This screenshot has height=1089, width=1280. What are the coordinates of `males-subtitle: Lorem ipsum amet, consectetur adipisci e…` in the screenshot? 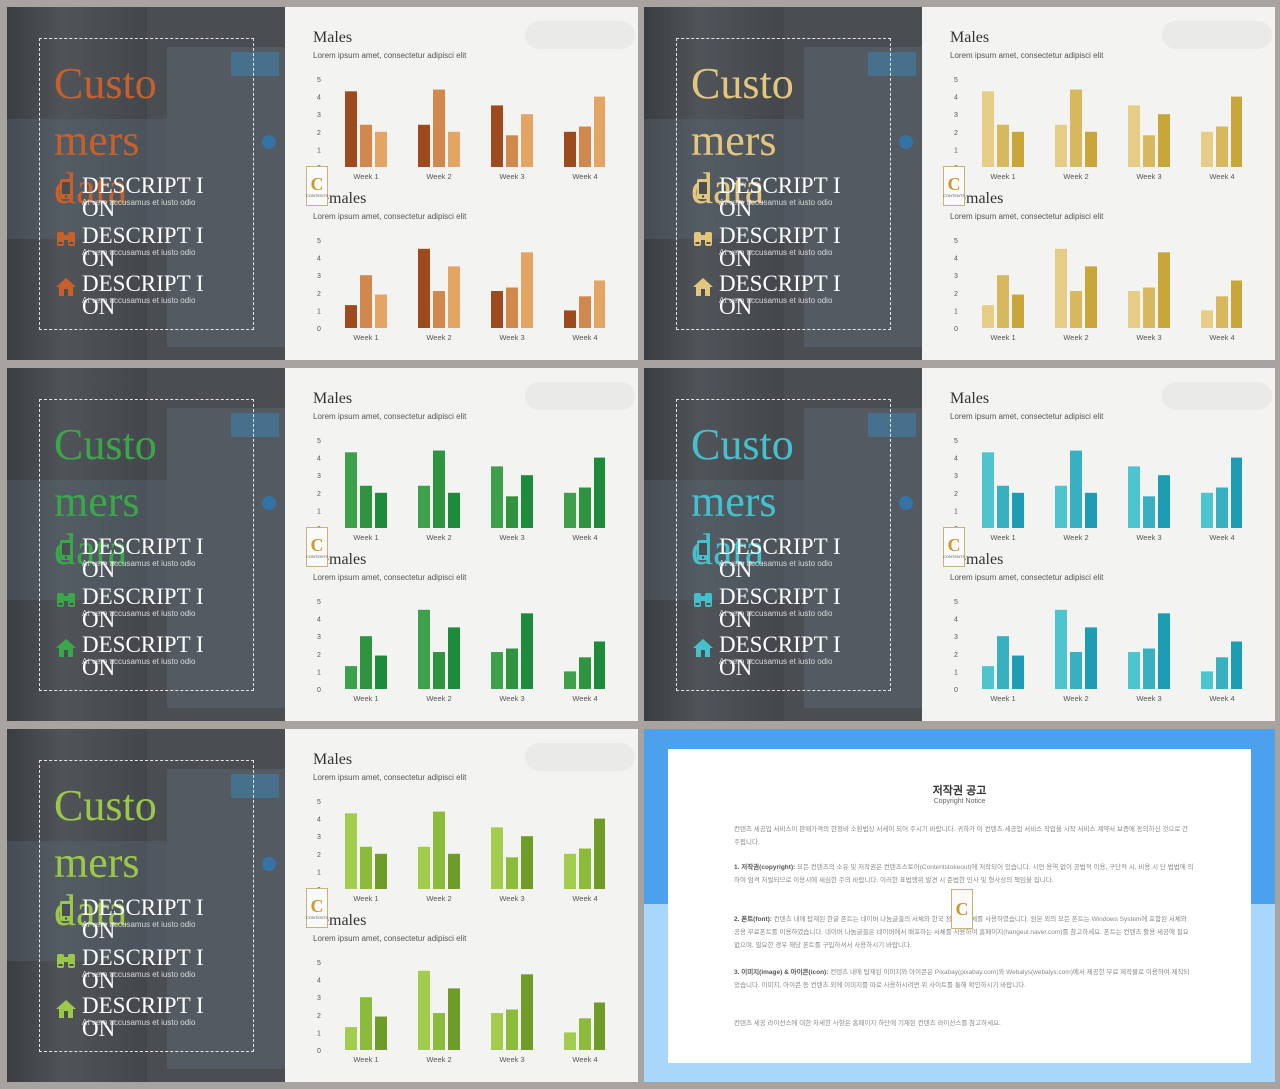 It's located at (1027, 416).